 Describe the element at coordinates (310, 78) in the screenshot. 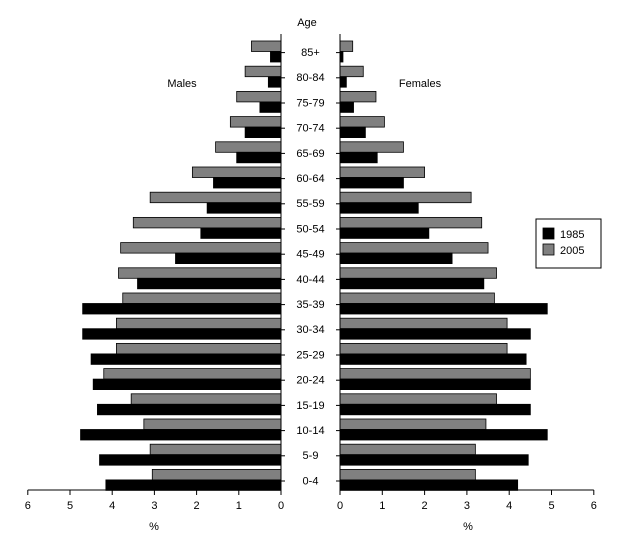

I see `age-tick-label: 80-84` at that location.